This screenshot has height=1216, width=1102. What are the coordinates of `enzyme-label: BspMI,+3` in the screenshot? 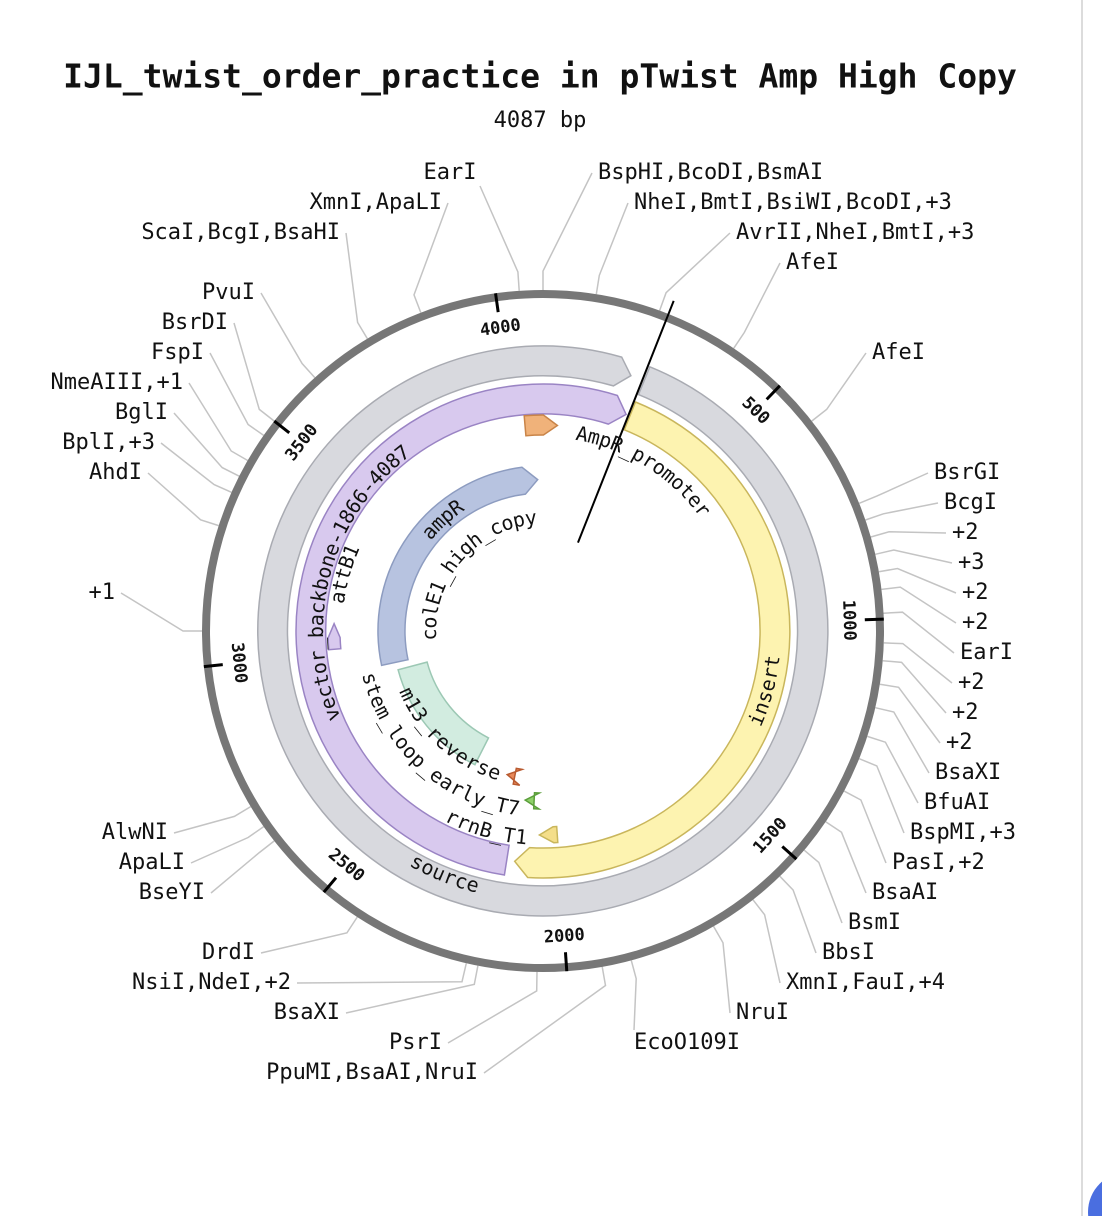 It's located at (963, 832).